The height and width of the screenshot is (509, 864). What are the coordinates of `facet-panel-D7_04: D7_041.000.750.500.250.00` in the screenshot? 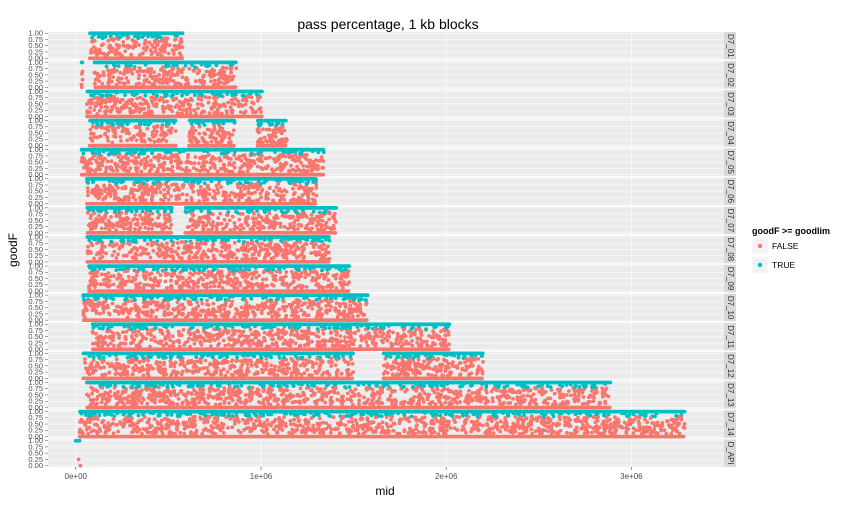 It's located at (382, 133).